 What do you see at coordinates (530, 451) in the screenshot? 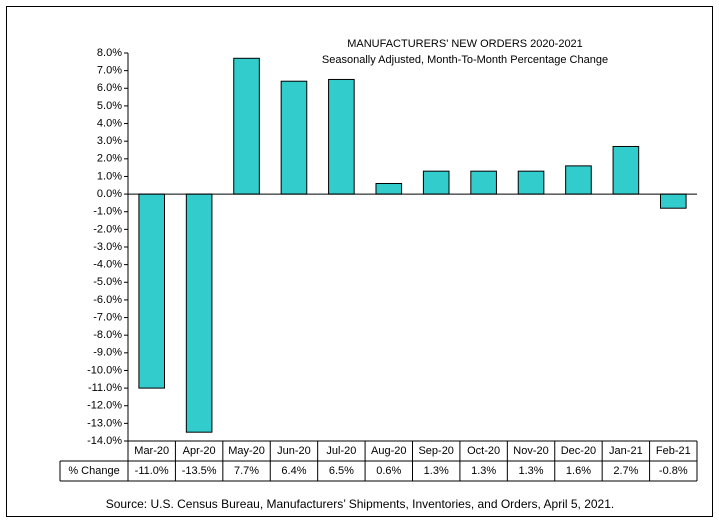
I see `x-tick-label: Nov-20` at bounding box center [530, 451].